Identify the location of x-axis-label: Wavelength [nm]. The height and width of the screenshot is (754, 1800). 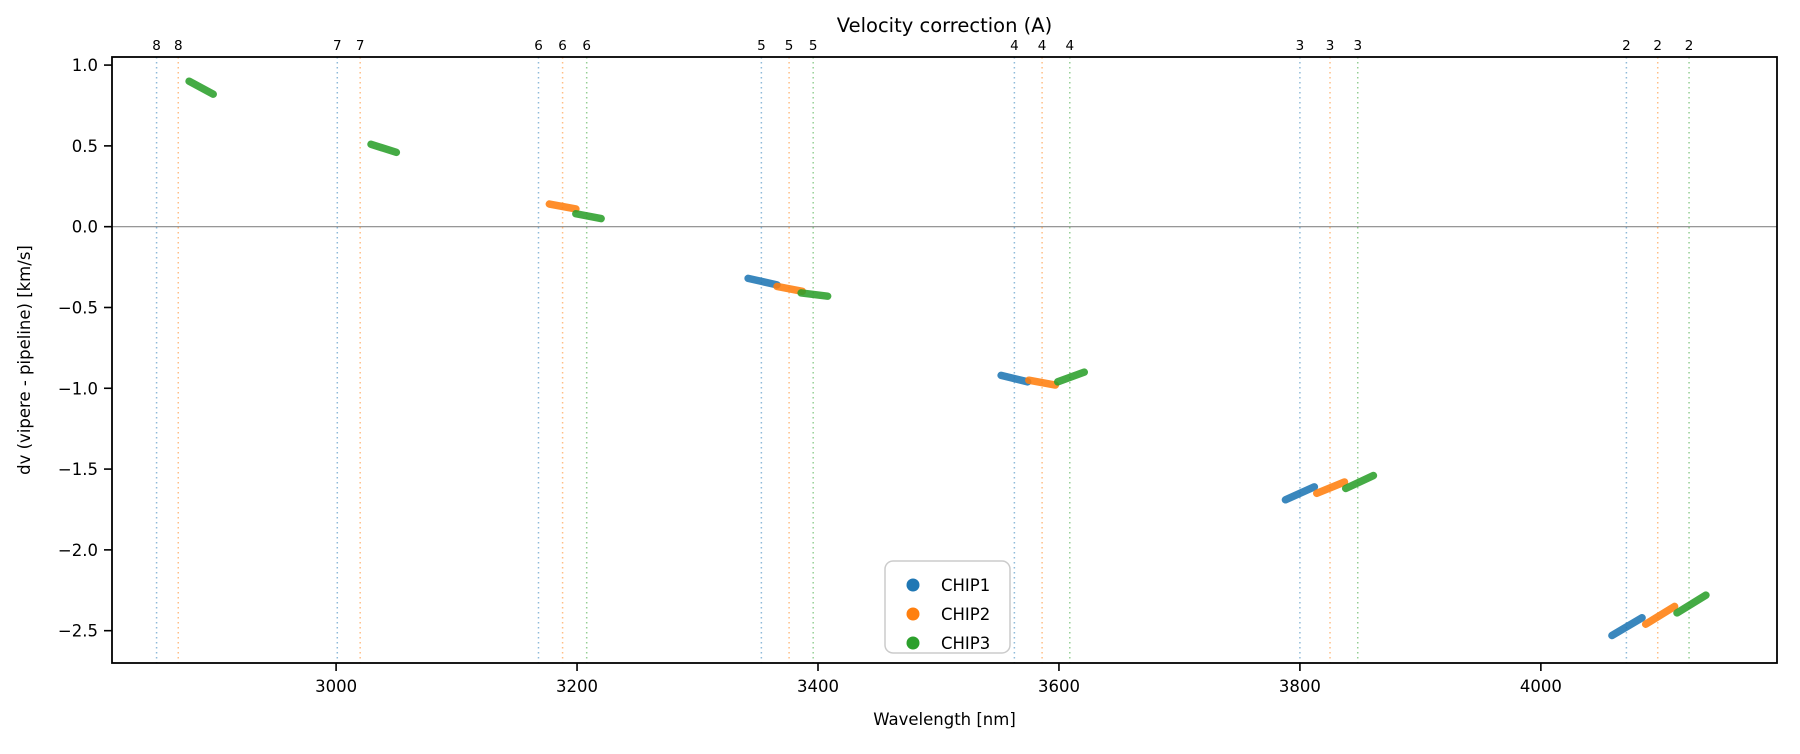
(944, 719).